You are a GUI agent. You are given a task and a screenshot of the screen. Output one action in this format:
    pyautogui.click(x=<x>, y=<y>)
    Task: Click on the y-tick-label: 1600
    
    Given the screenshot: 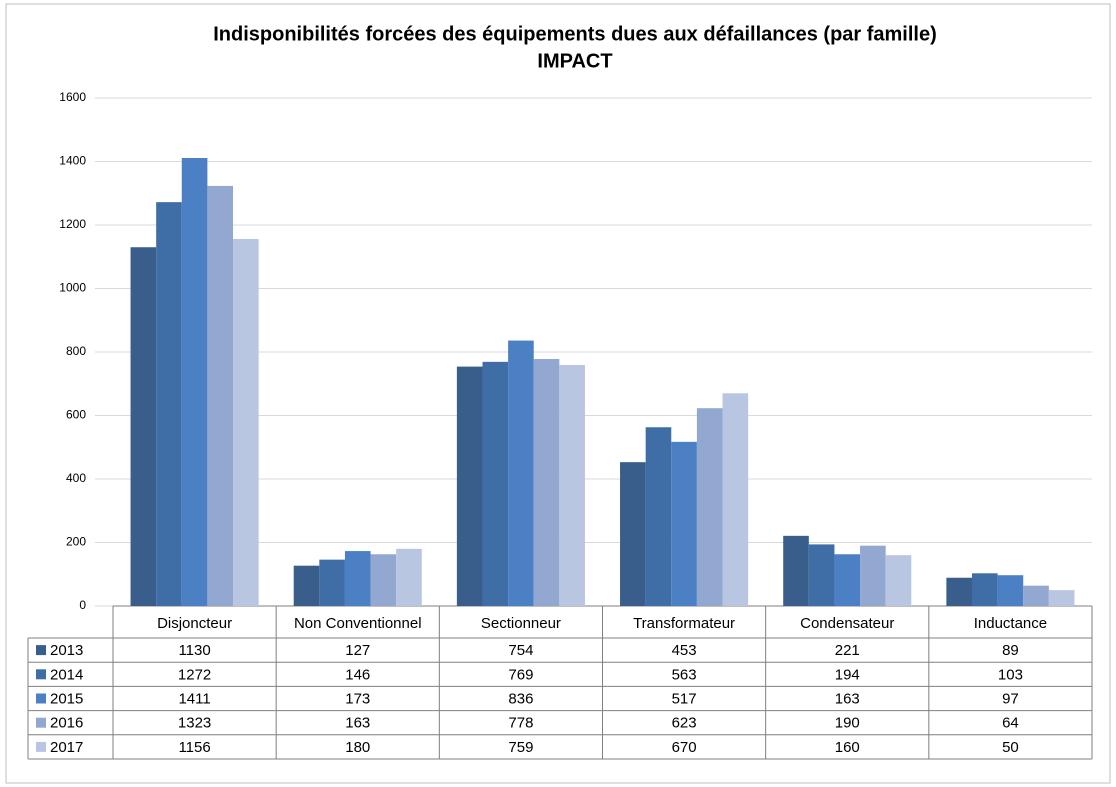 What is the action you would take?
    pyautogui.click(x=72, y=97)
    